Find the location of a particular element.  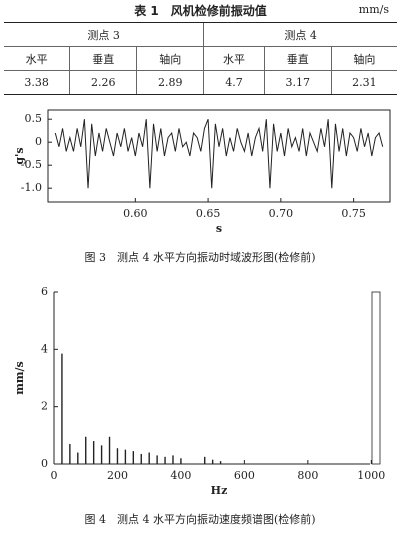

figure-caption: 图 3 测点 4 水平方向振动时域波形图(检修前) is located at coordinates (199, 257).